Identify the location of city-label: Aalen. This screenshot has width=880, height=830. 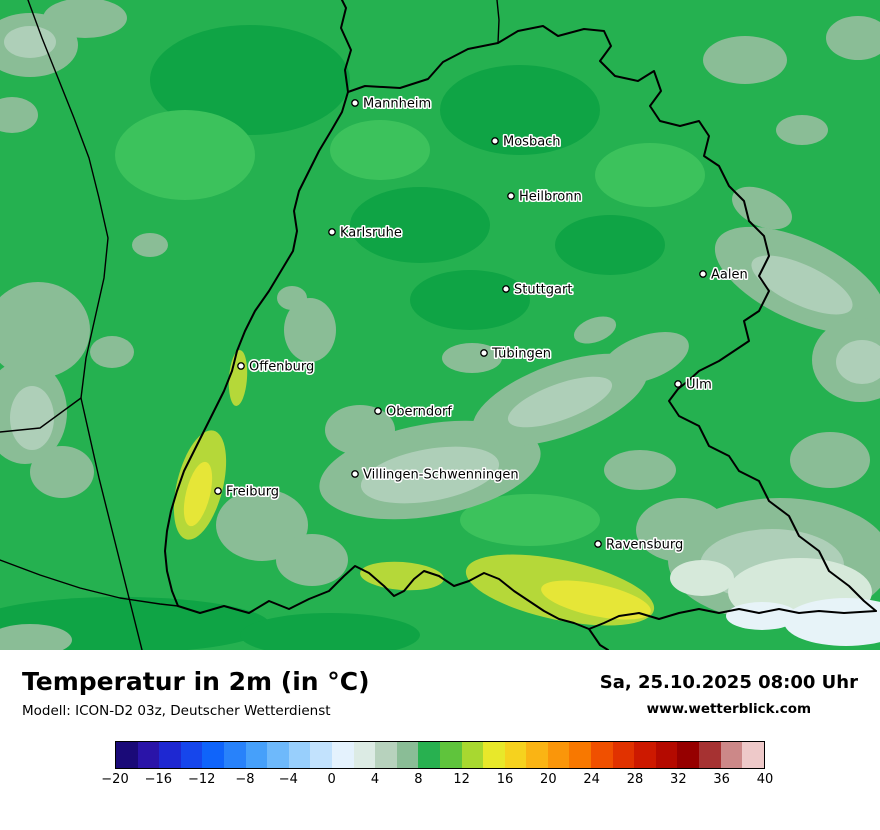
(729, 275).